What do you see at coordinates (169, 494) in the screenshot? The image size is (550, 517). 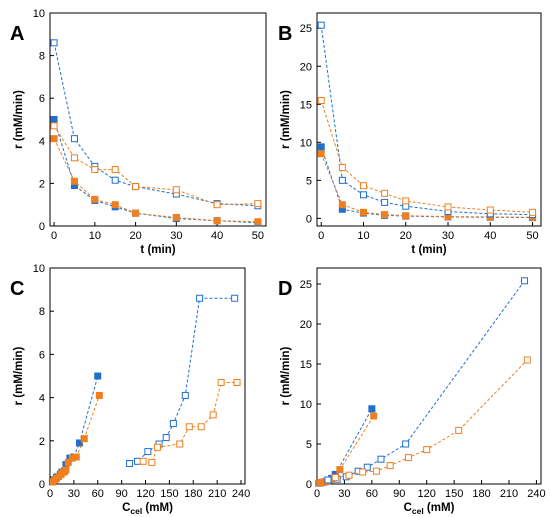 I see `x-tick-label: 150` at bounding box center [169, 494].